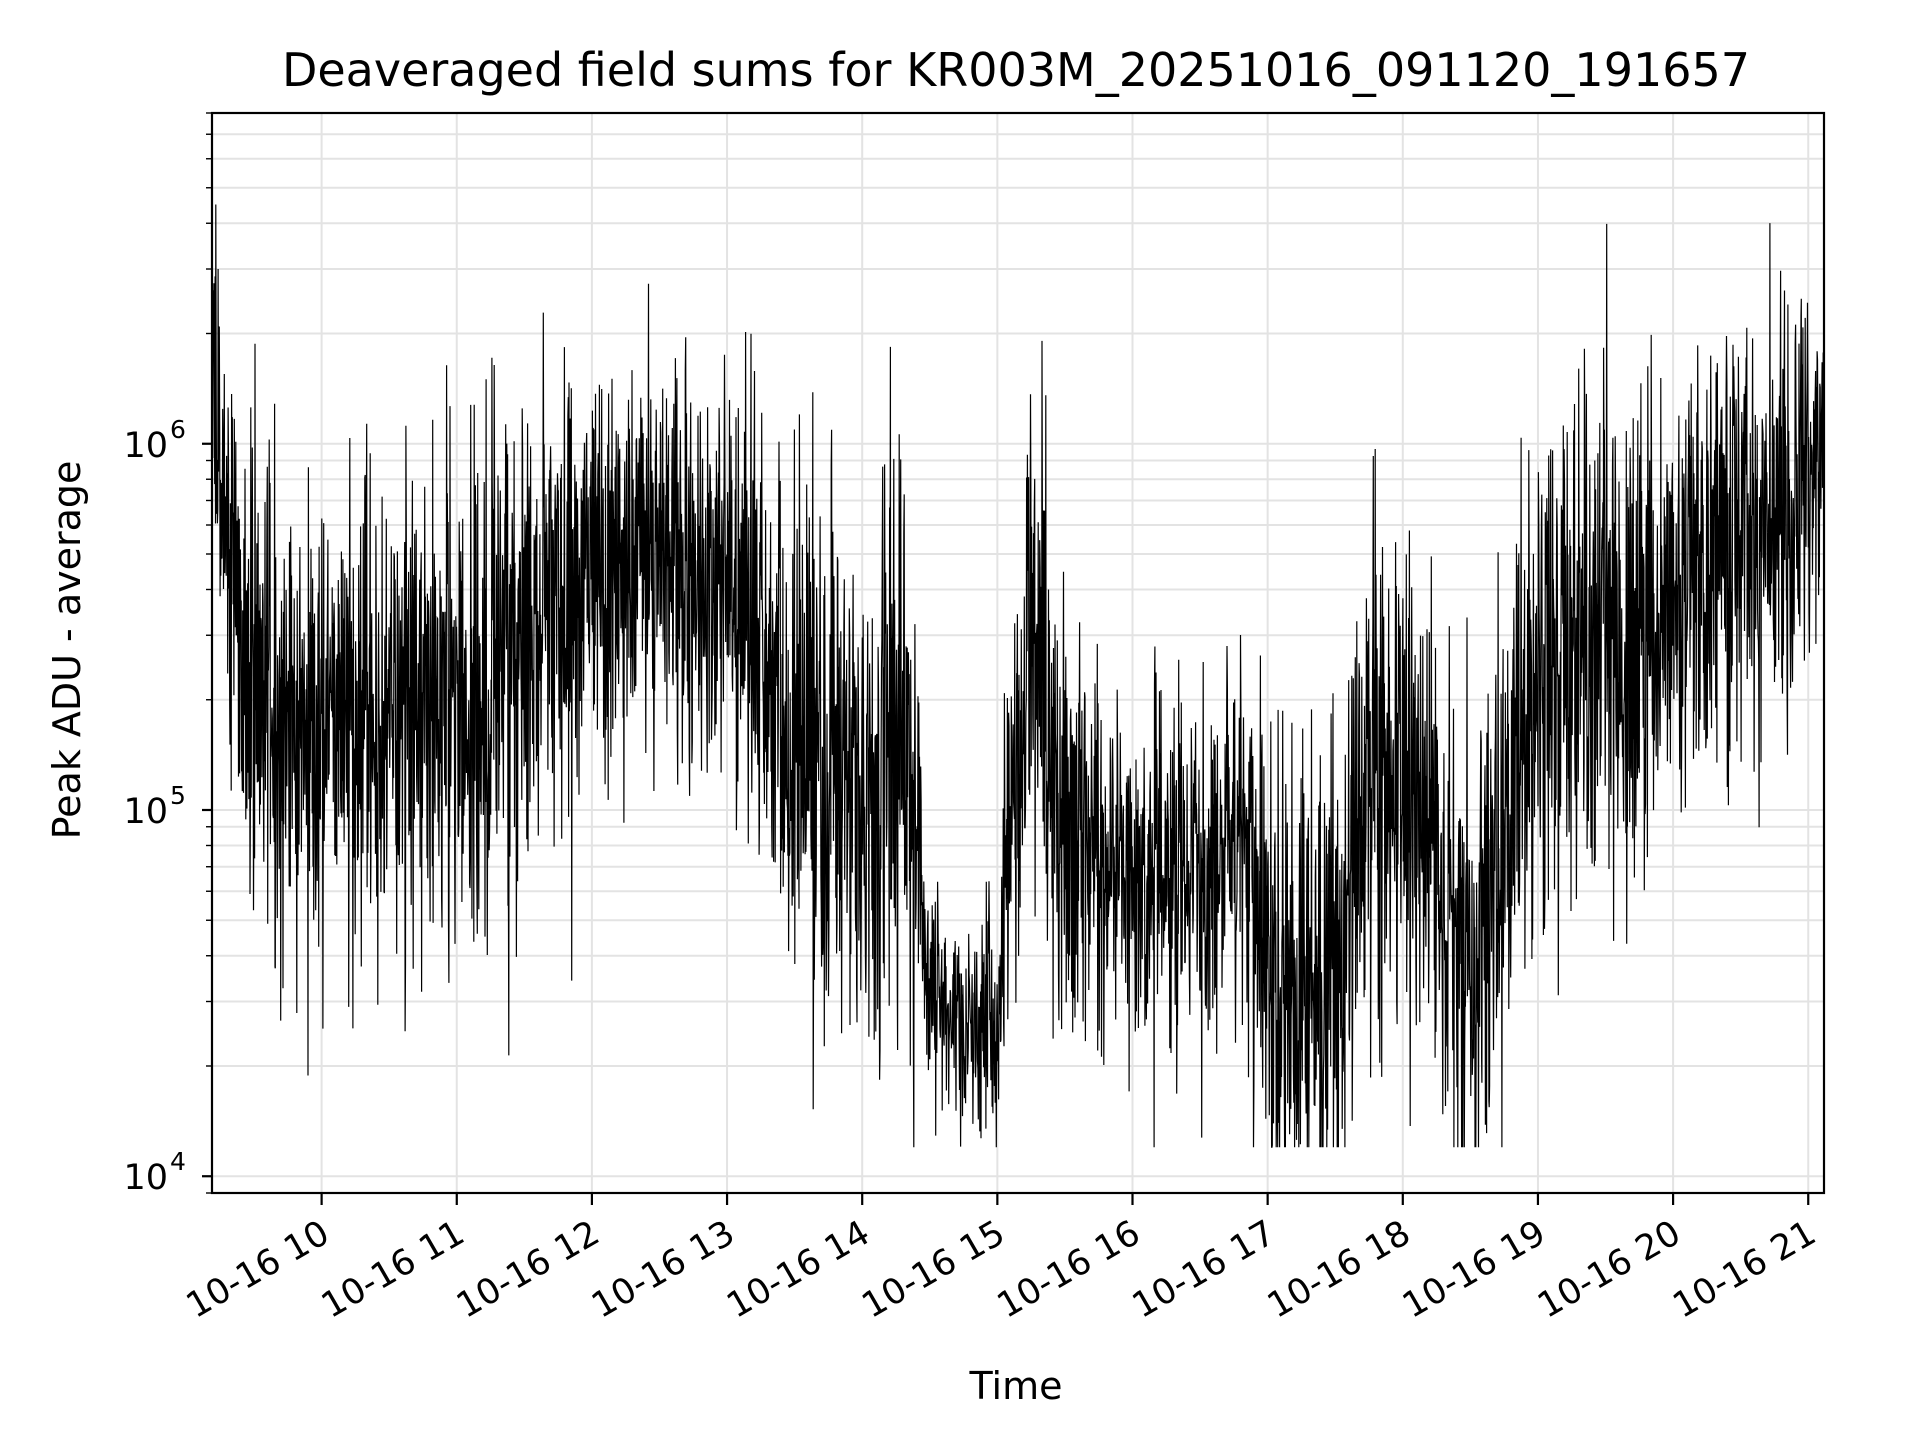 The image size is (1920, 1445). What do you see at coordinates (1016, 1386) in the screenshot?
I see `x-axis-label: Time` at bounding box center [1016, 1386].